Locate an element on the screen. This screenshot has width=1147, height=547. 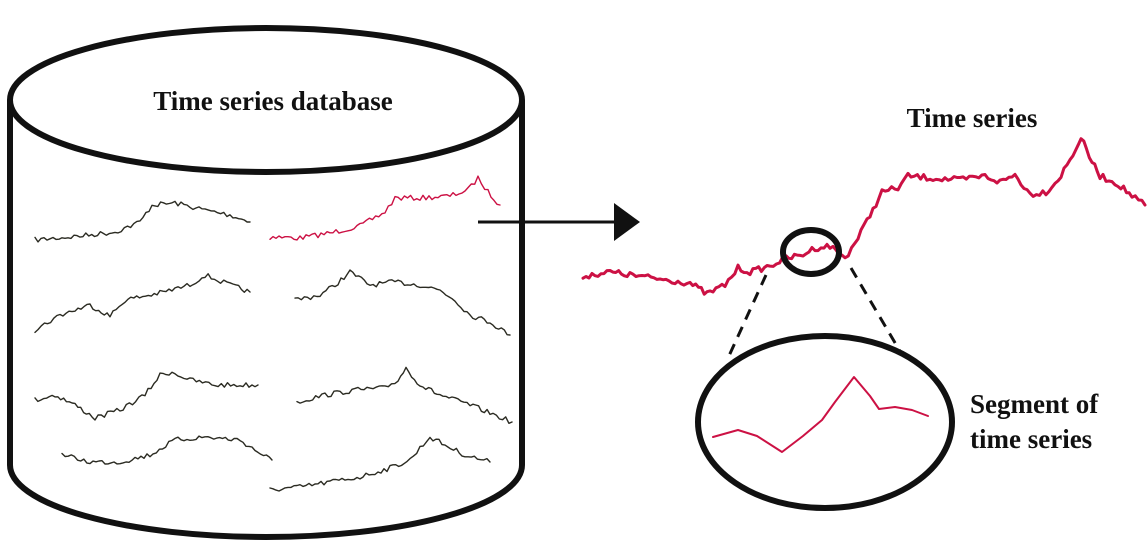
main-time-series is located at coordinates (864, 216).